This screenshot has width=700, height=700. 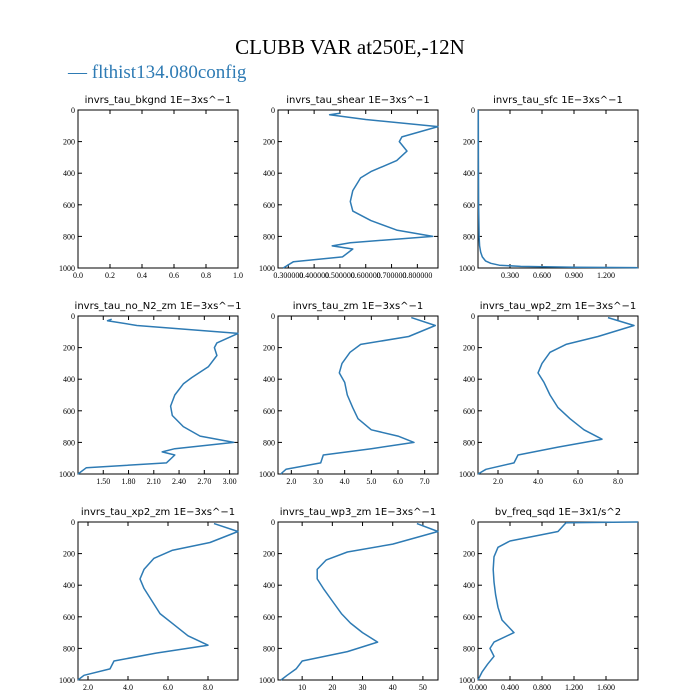 I want to click on x-tick-label: 0.800, so click(x=542, y=687).